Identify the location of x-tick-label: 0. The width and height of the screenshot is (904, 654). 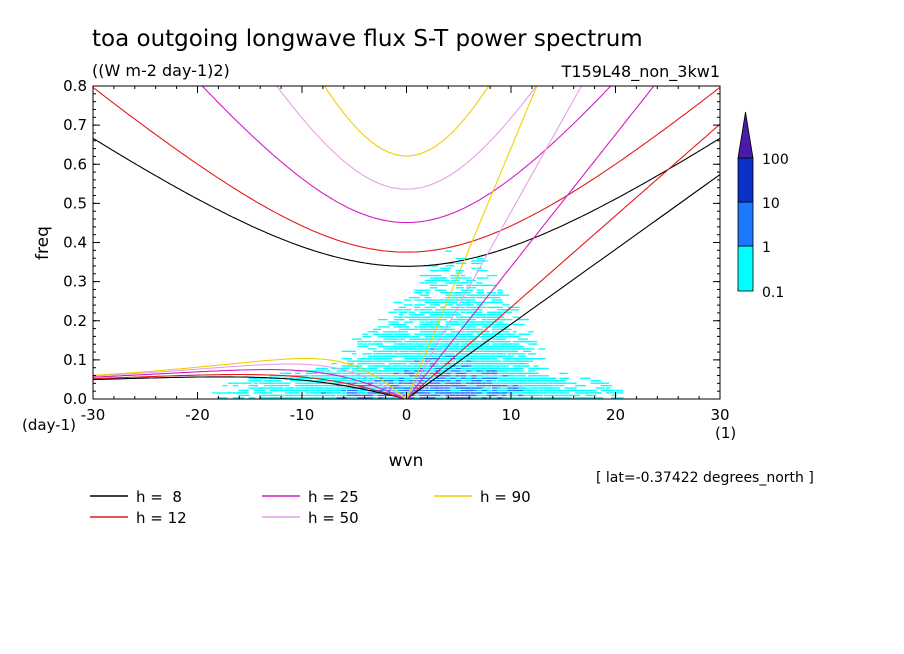
(407, 415).